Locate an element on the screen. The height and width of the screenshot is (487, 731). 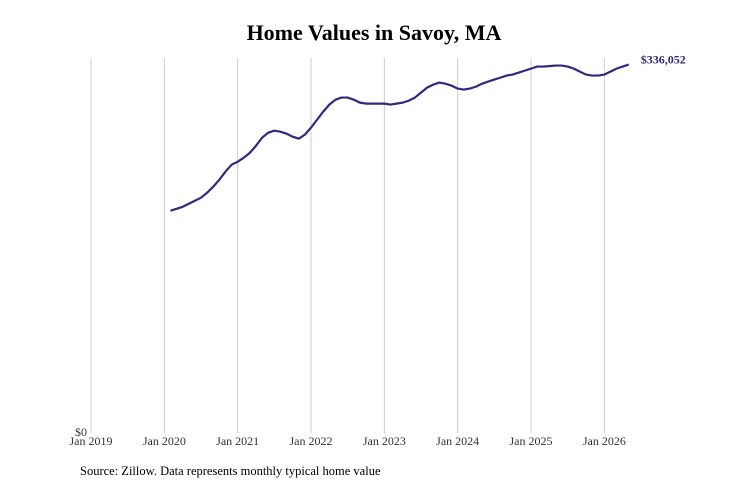
x-tick-label: Jan 2026 is located at coordinates (604, 441).